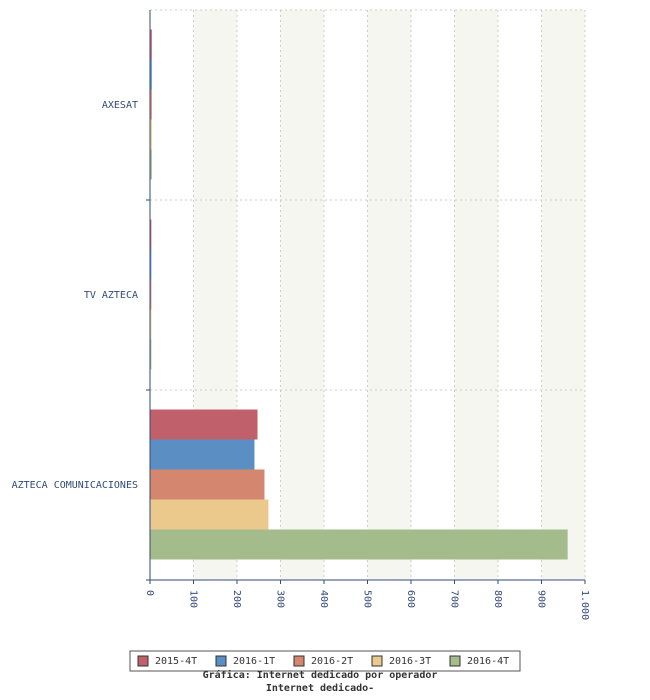 The width and height of the screenshot is (650, 700). I want to click on x-tick-label: 400, so click(323, 599).